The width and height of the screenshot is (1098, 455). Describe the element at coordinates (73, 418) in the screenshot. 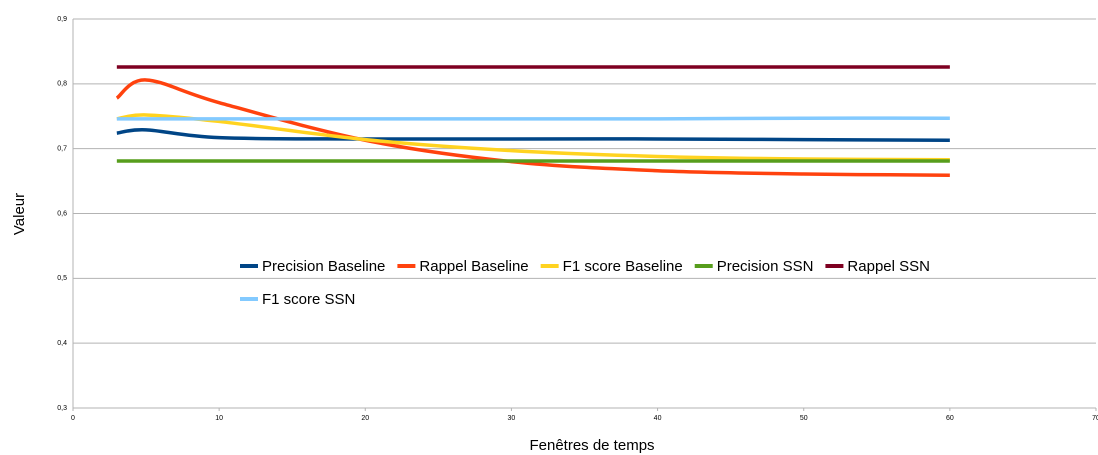

I see `x-tick-label: 0` at that location.